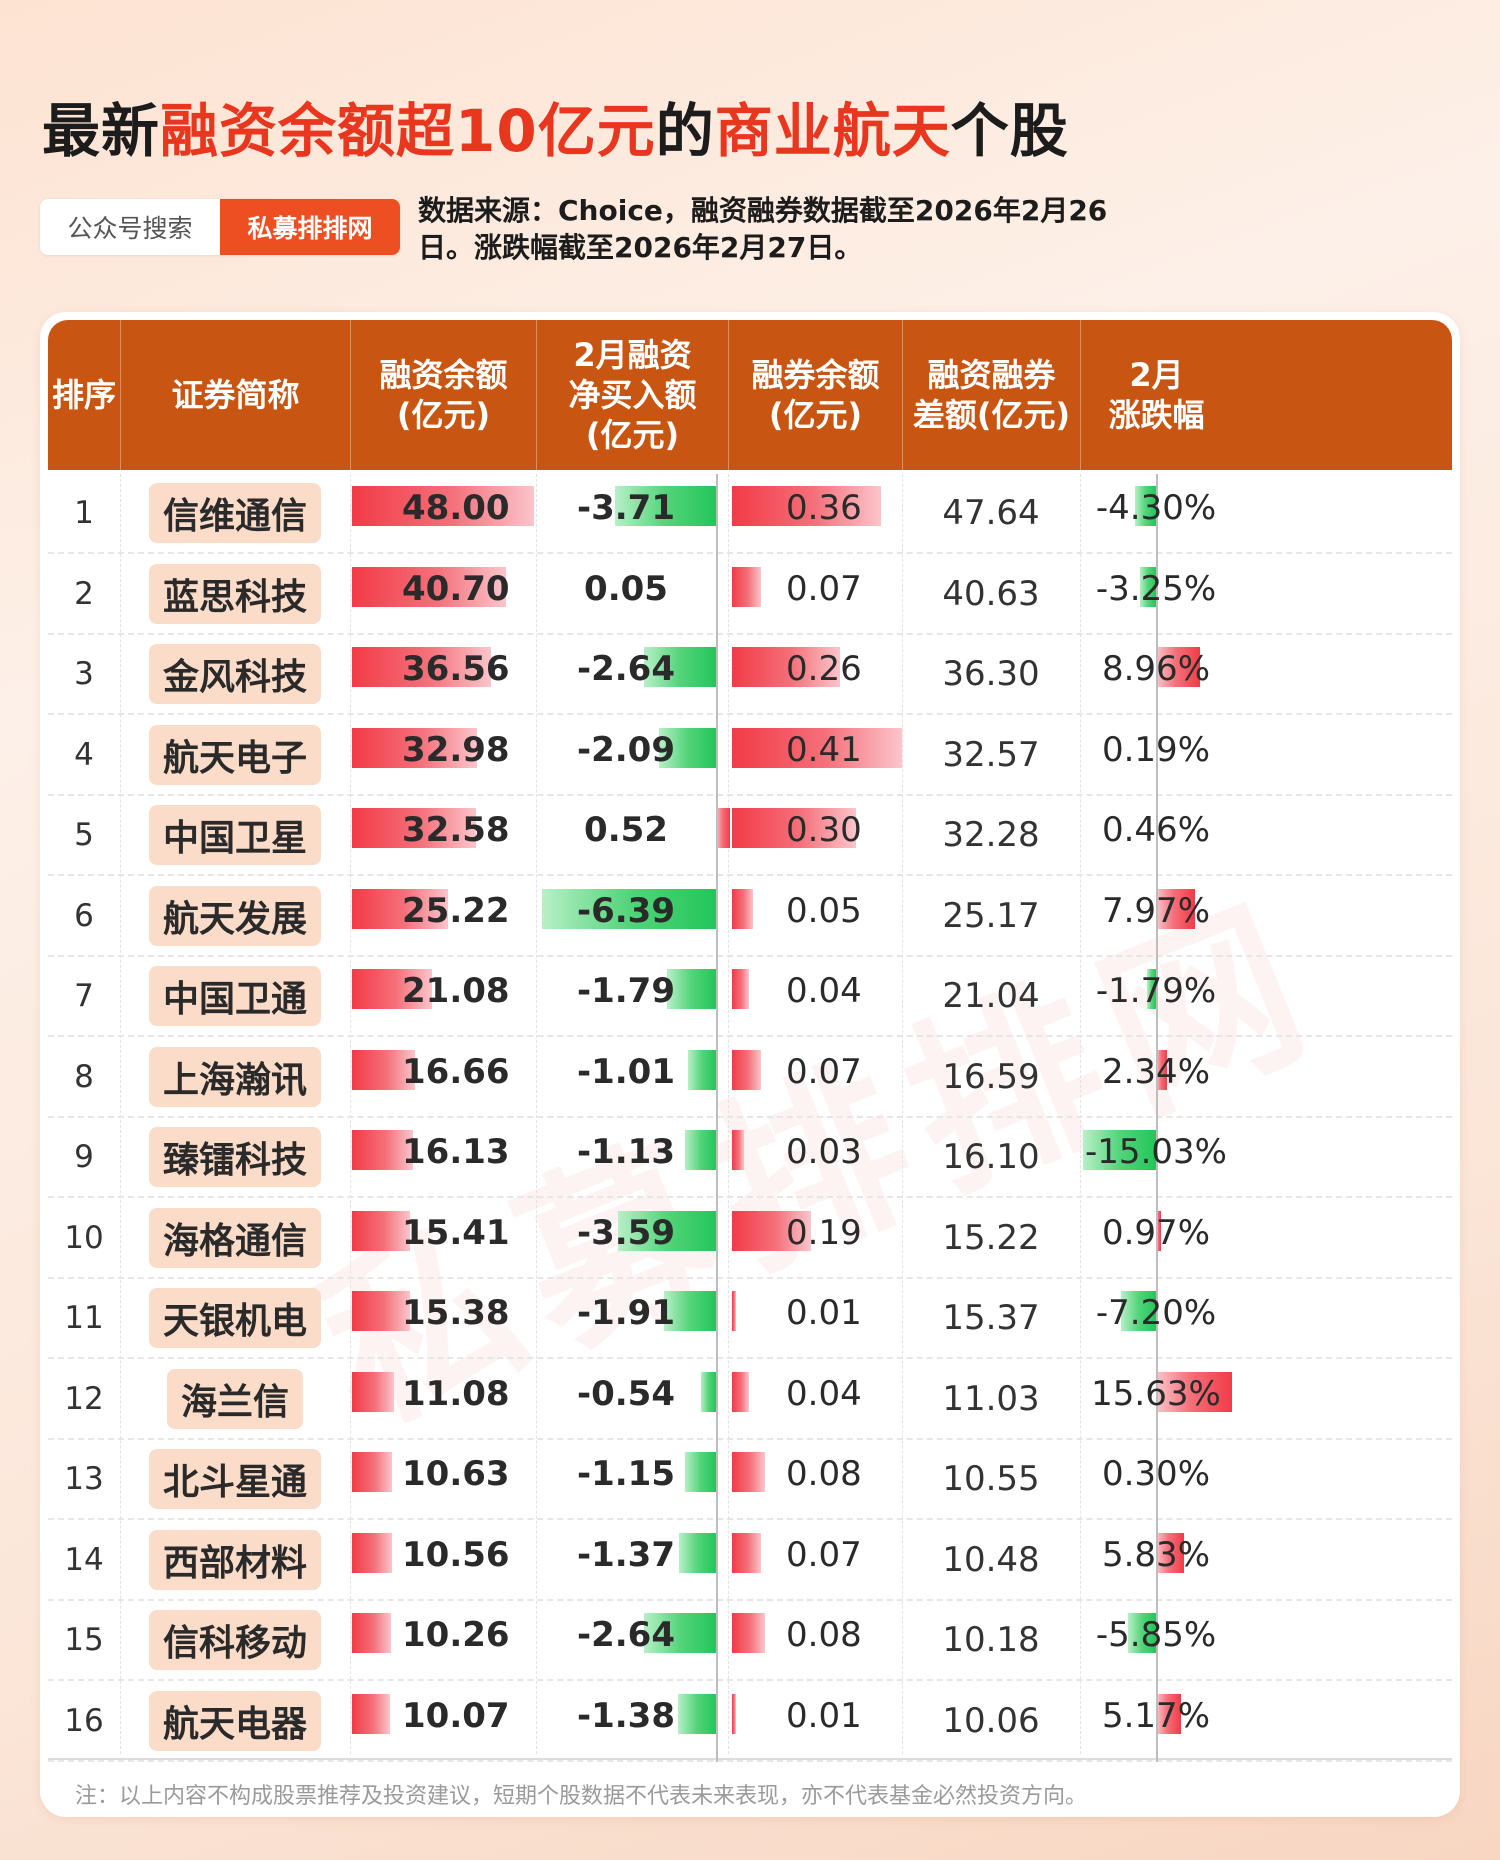 This screenshot has width=1500, height=1860. I want to click on net-buy-value: -2.64, so click(626, 669).